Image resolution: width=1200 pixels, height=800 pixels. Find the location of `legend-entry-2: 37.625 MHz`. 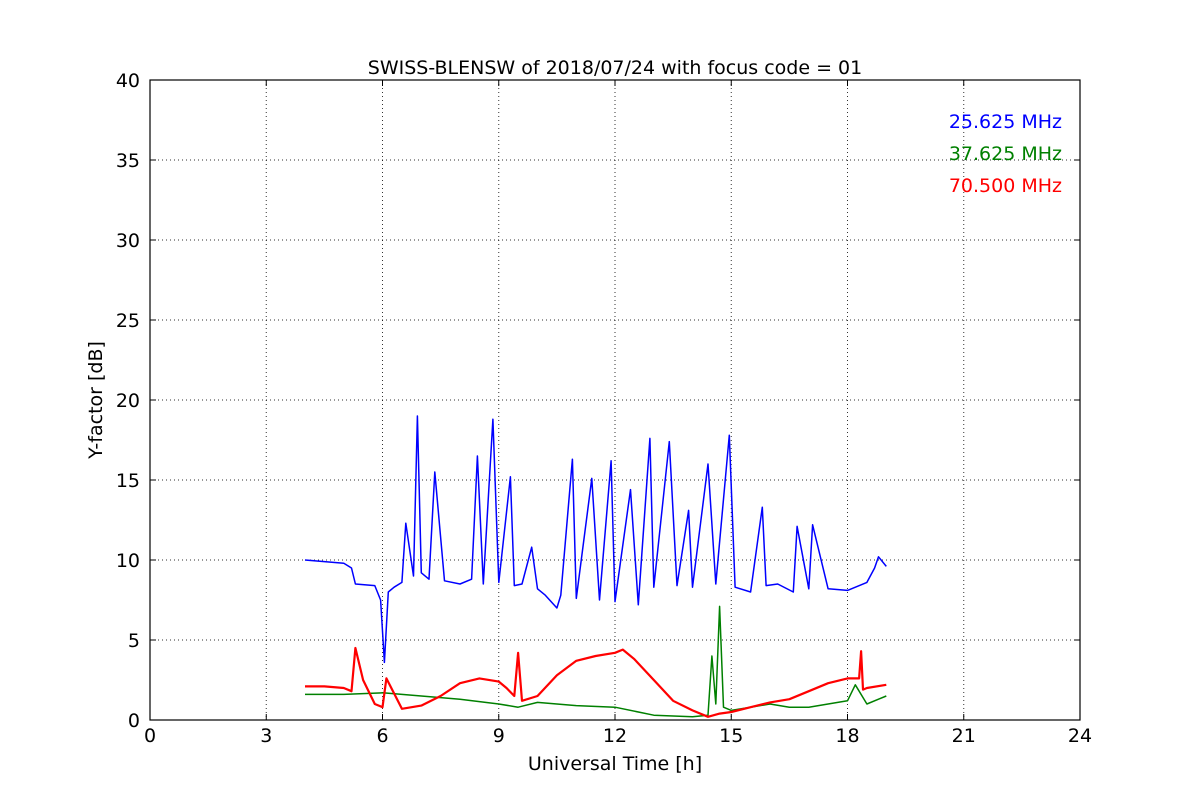

legend-entry-2: 37.625 MHz is located at coordinates (1005, 154).